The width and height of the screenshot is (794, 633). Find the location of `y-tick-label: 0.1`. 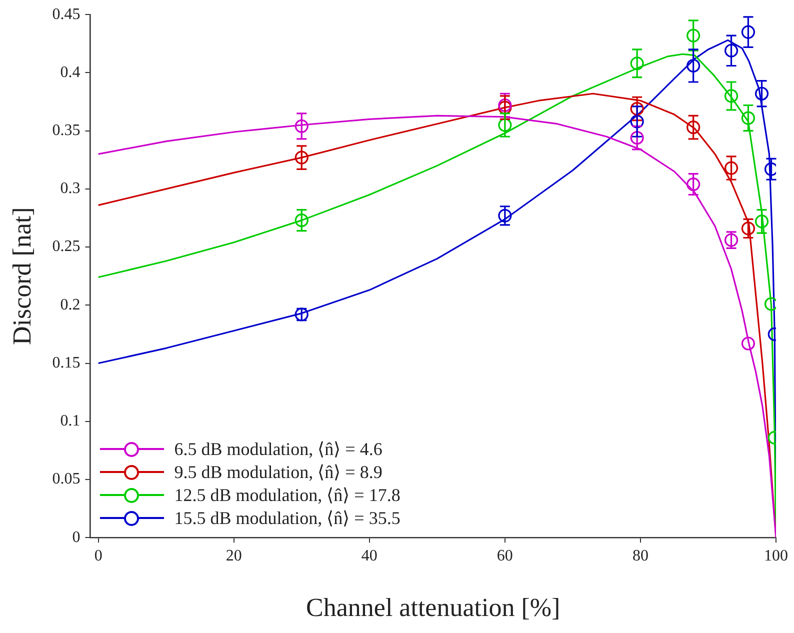

y-tick-label: 0.1 is located at coordinates (70, 421).